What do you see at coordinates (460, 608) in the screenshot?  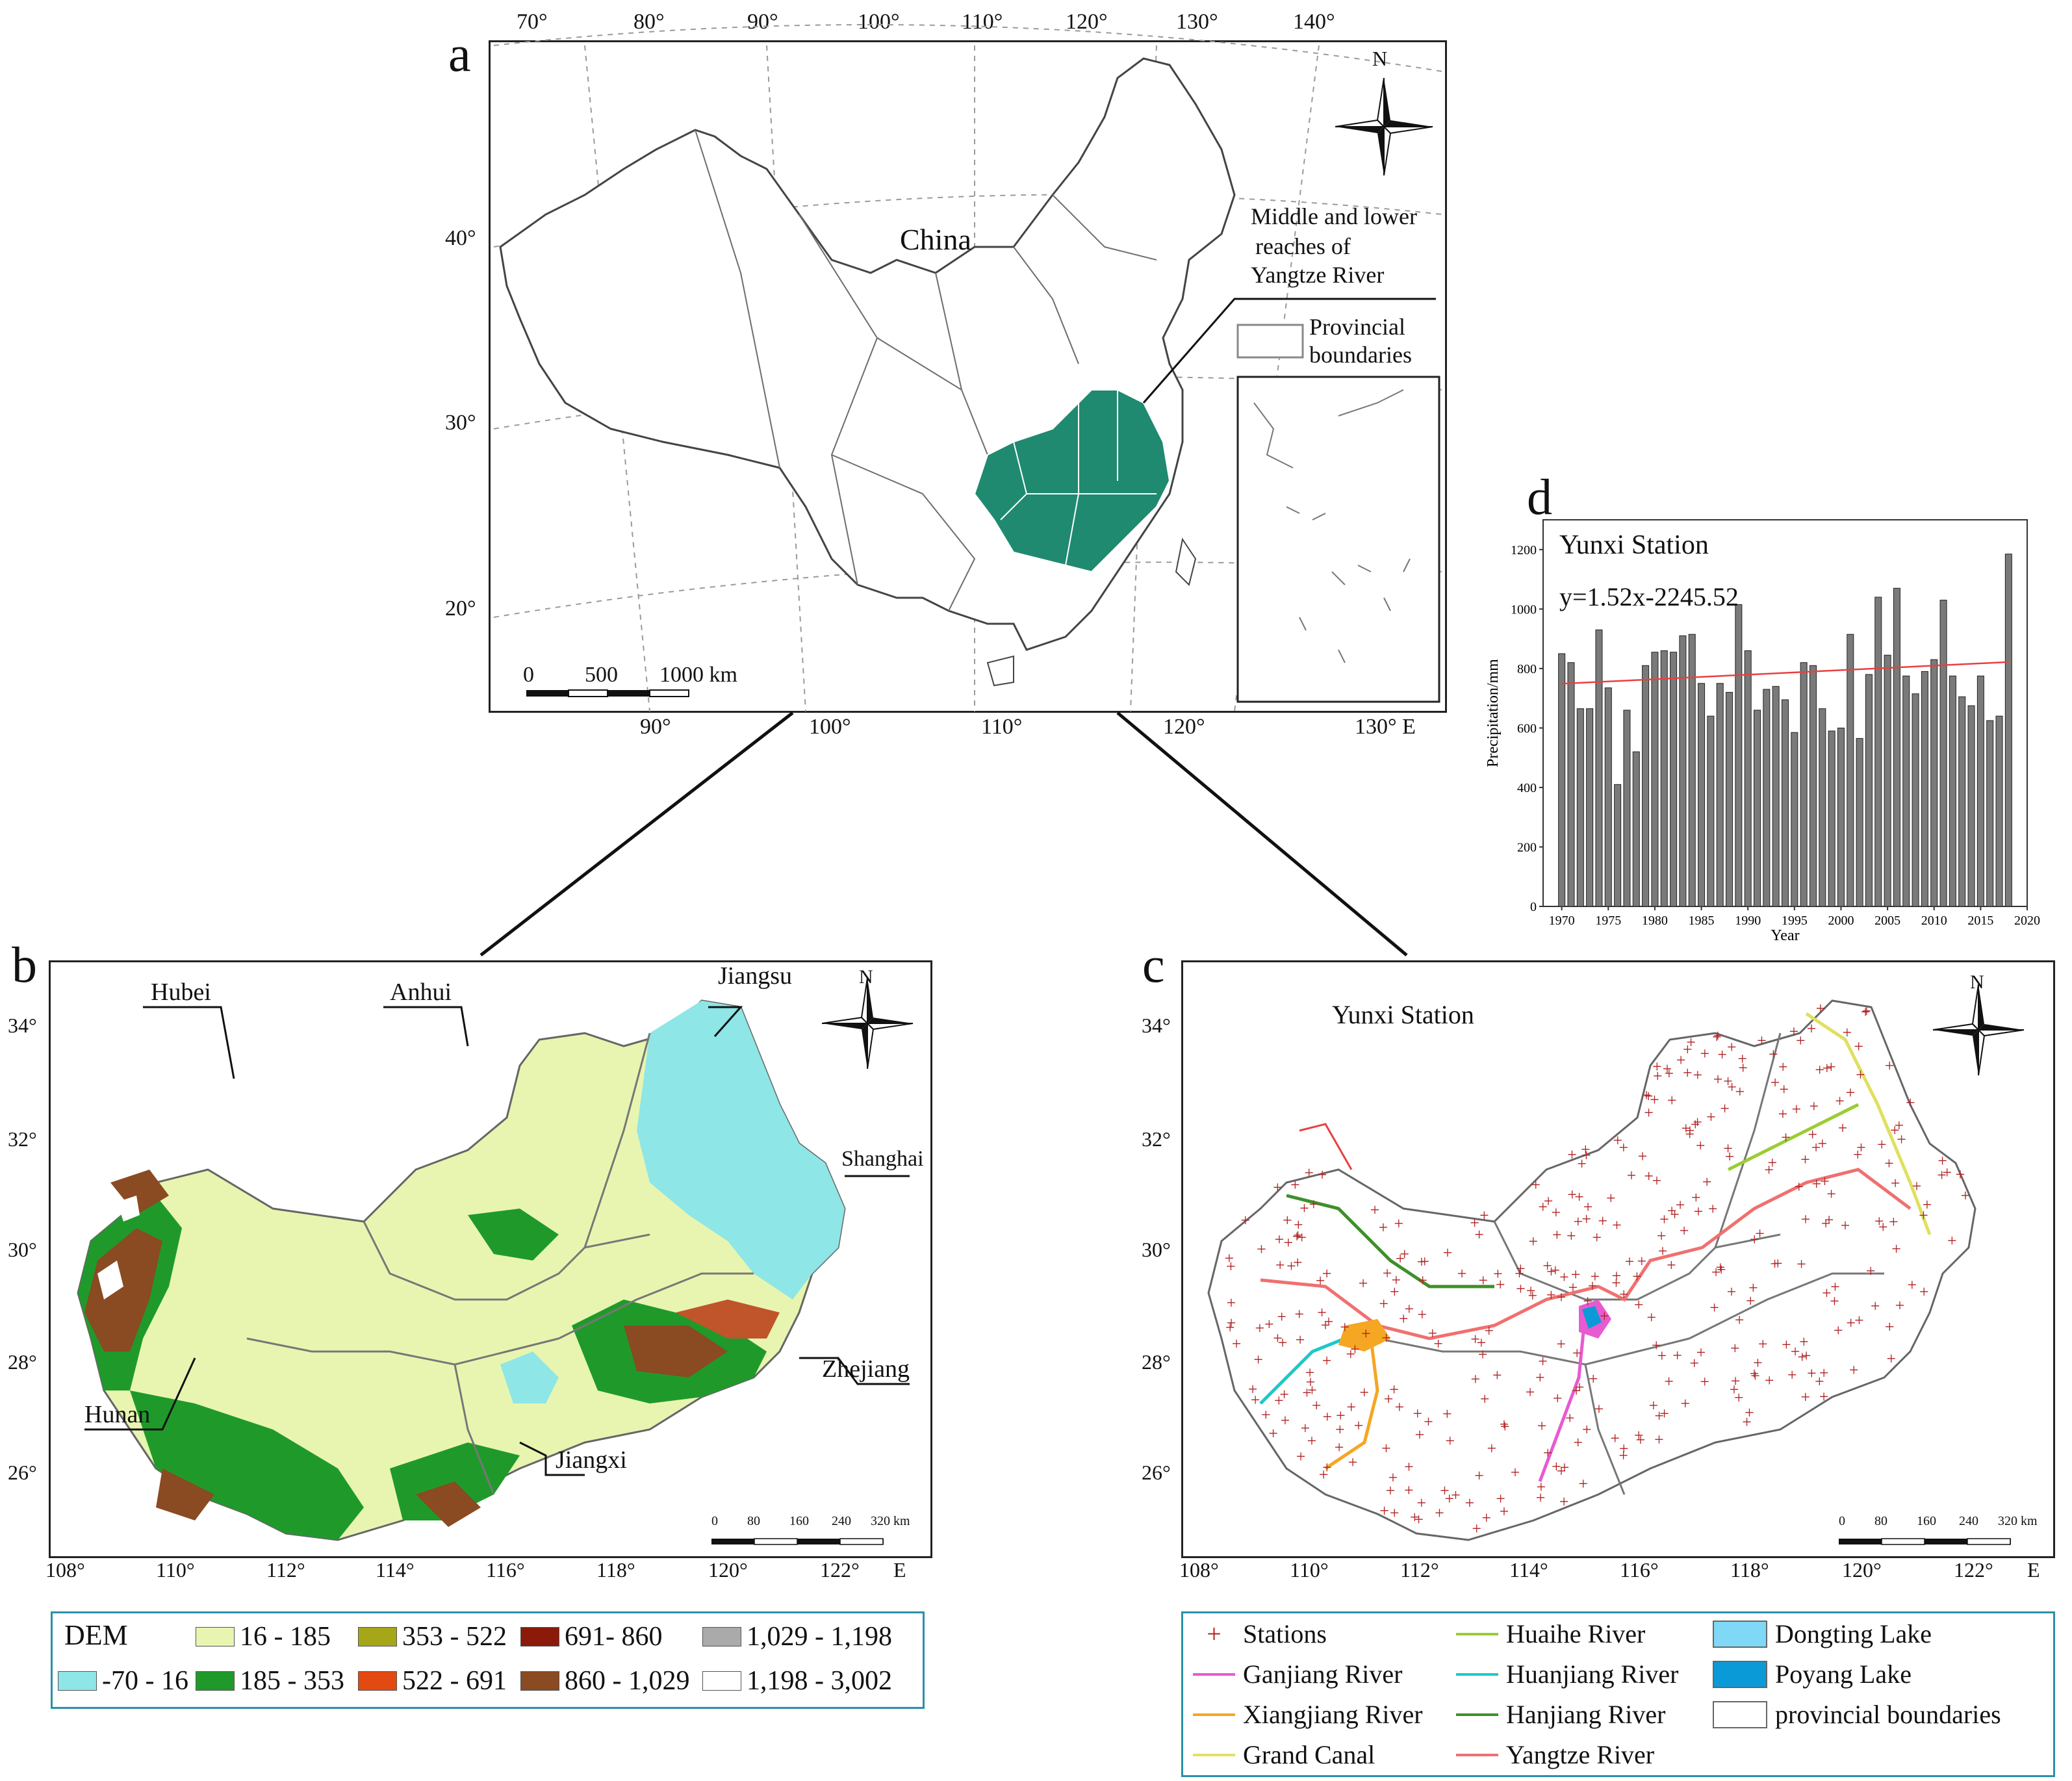 I see `latitude-label: 20°` at bounding box center [460, 608].